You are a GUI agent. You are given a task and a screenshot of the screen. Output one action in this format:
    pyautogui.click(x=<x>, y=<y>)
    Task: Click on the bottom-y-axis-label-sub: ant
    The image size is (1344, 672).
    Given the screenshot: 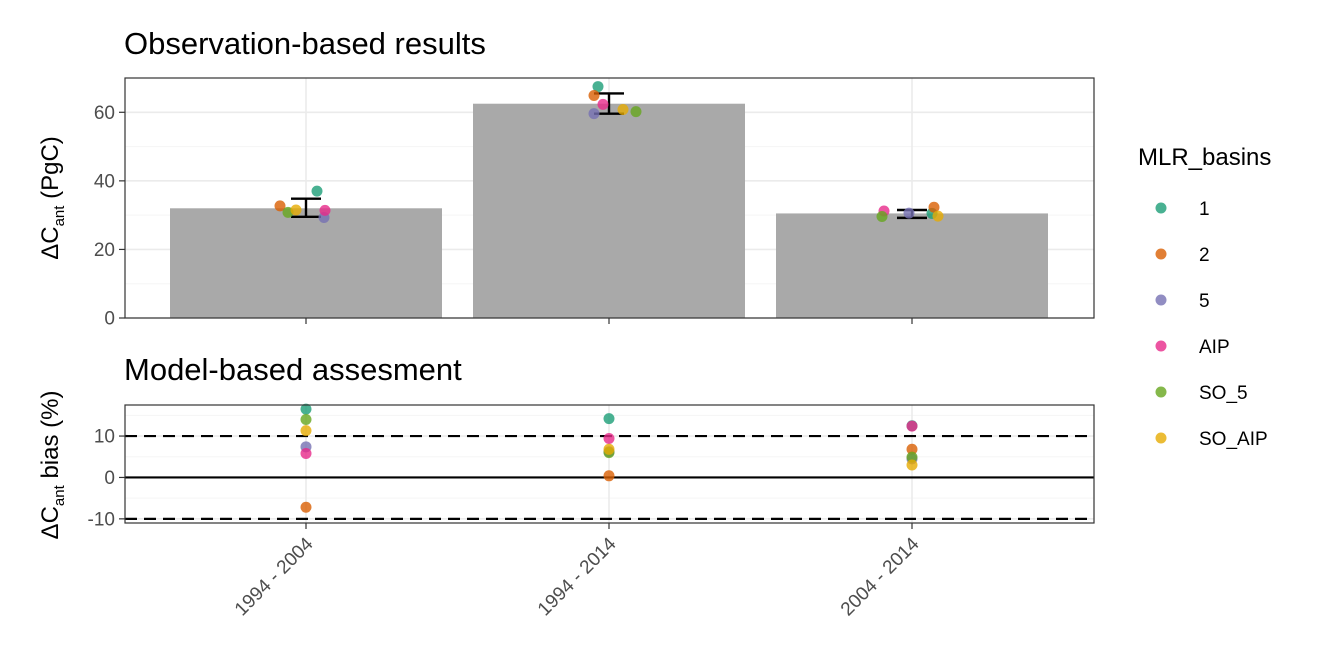 What is the action you would take?
    pyautogui.click(x=59, y=495)
    